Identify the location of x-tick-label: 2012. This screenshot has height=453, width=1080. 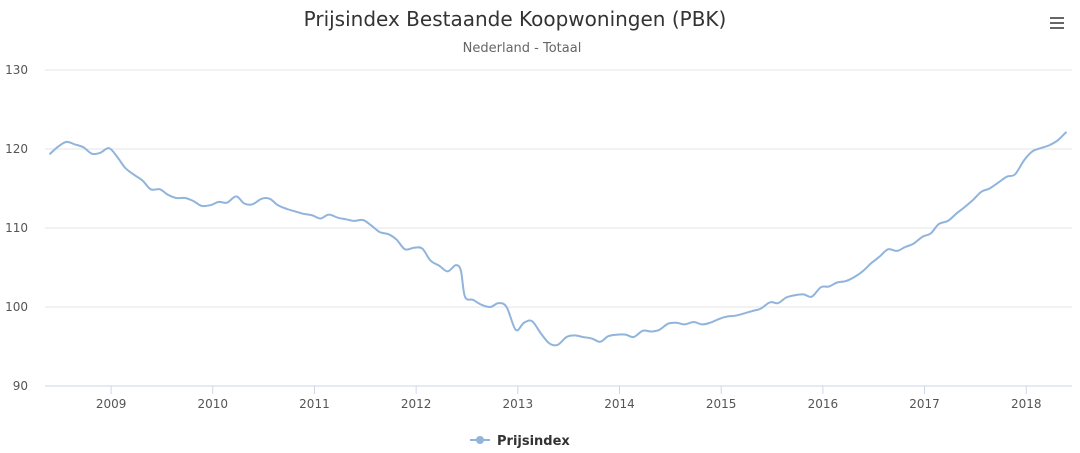
(416, 404).